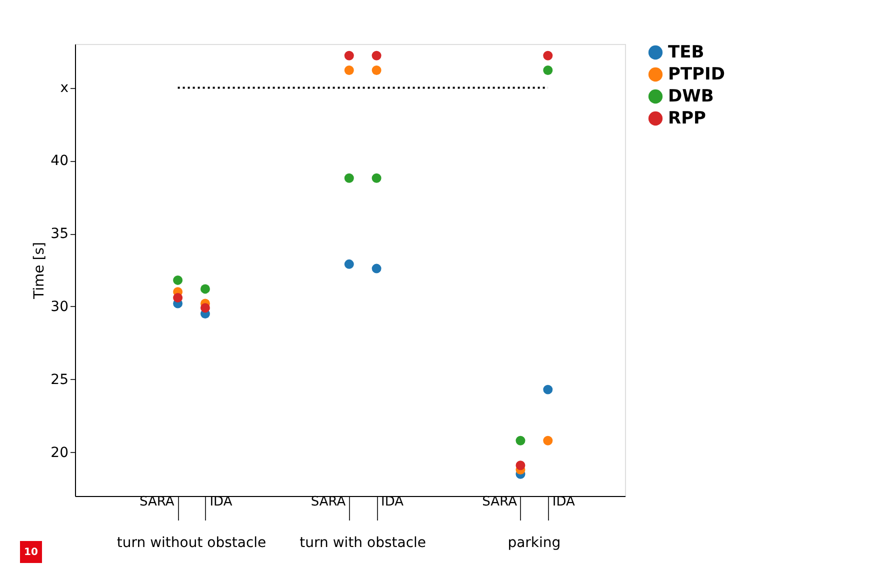  What do you see at coordinates (686, 52) in the screenshot?
I see `legend-label: TEB` at bounding box center [686, 52].